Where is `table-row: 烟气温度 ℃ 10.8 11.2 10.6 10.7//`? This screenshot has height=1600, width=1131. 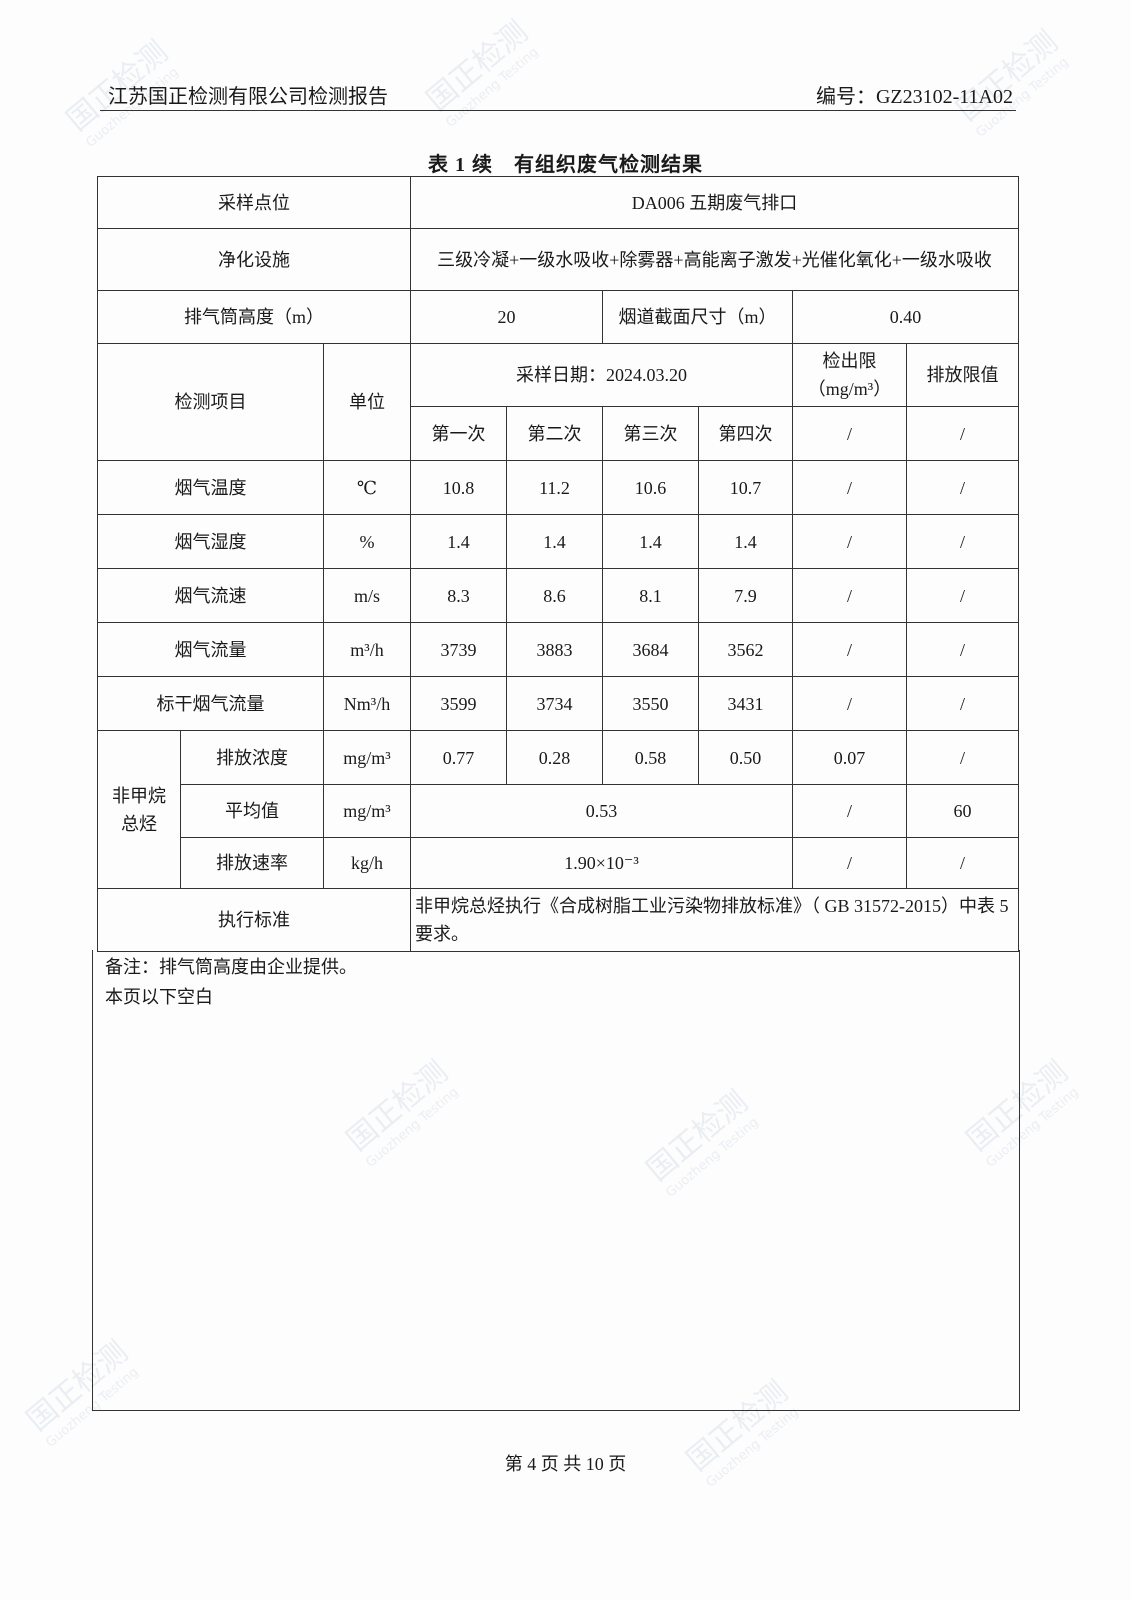
table-row: 烟气温度 ℃ 10.8 11.2 10.6 10.7// is located at coordinates (558, 487).